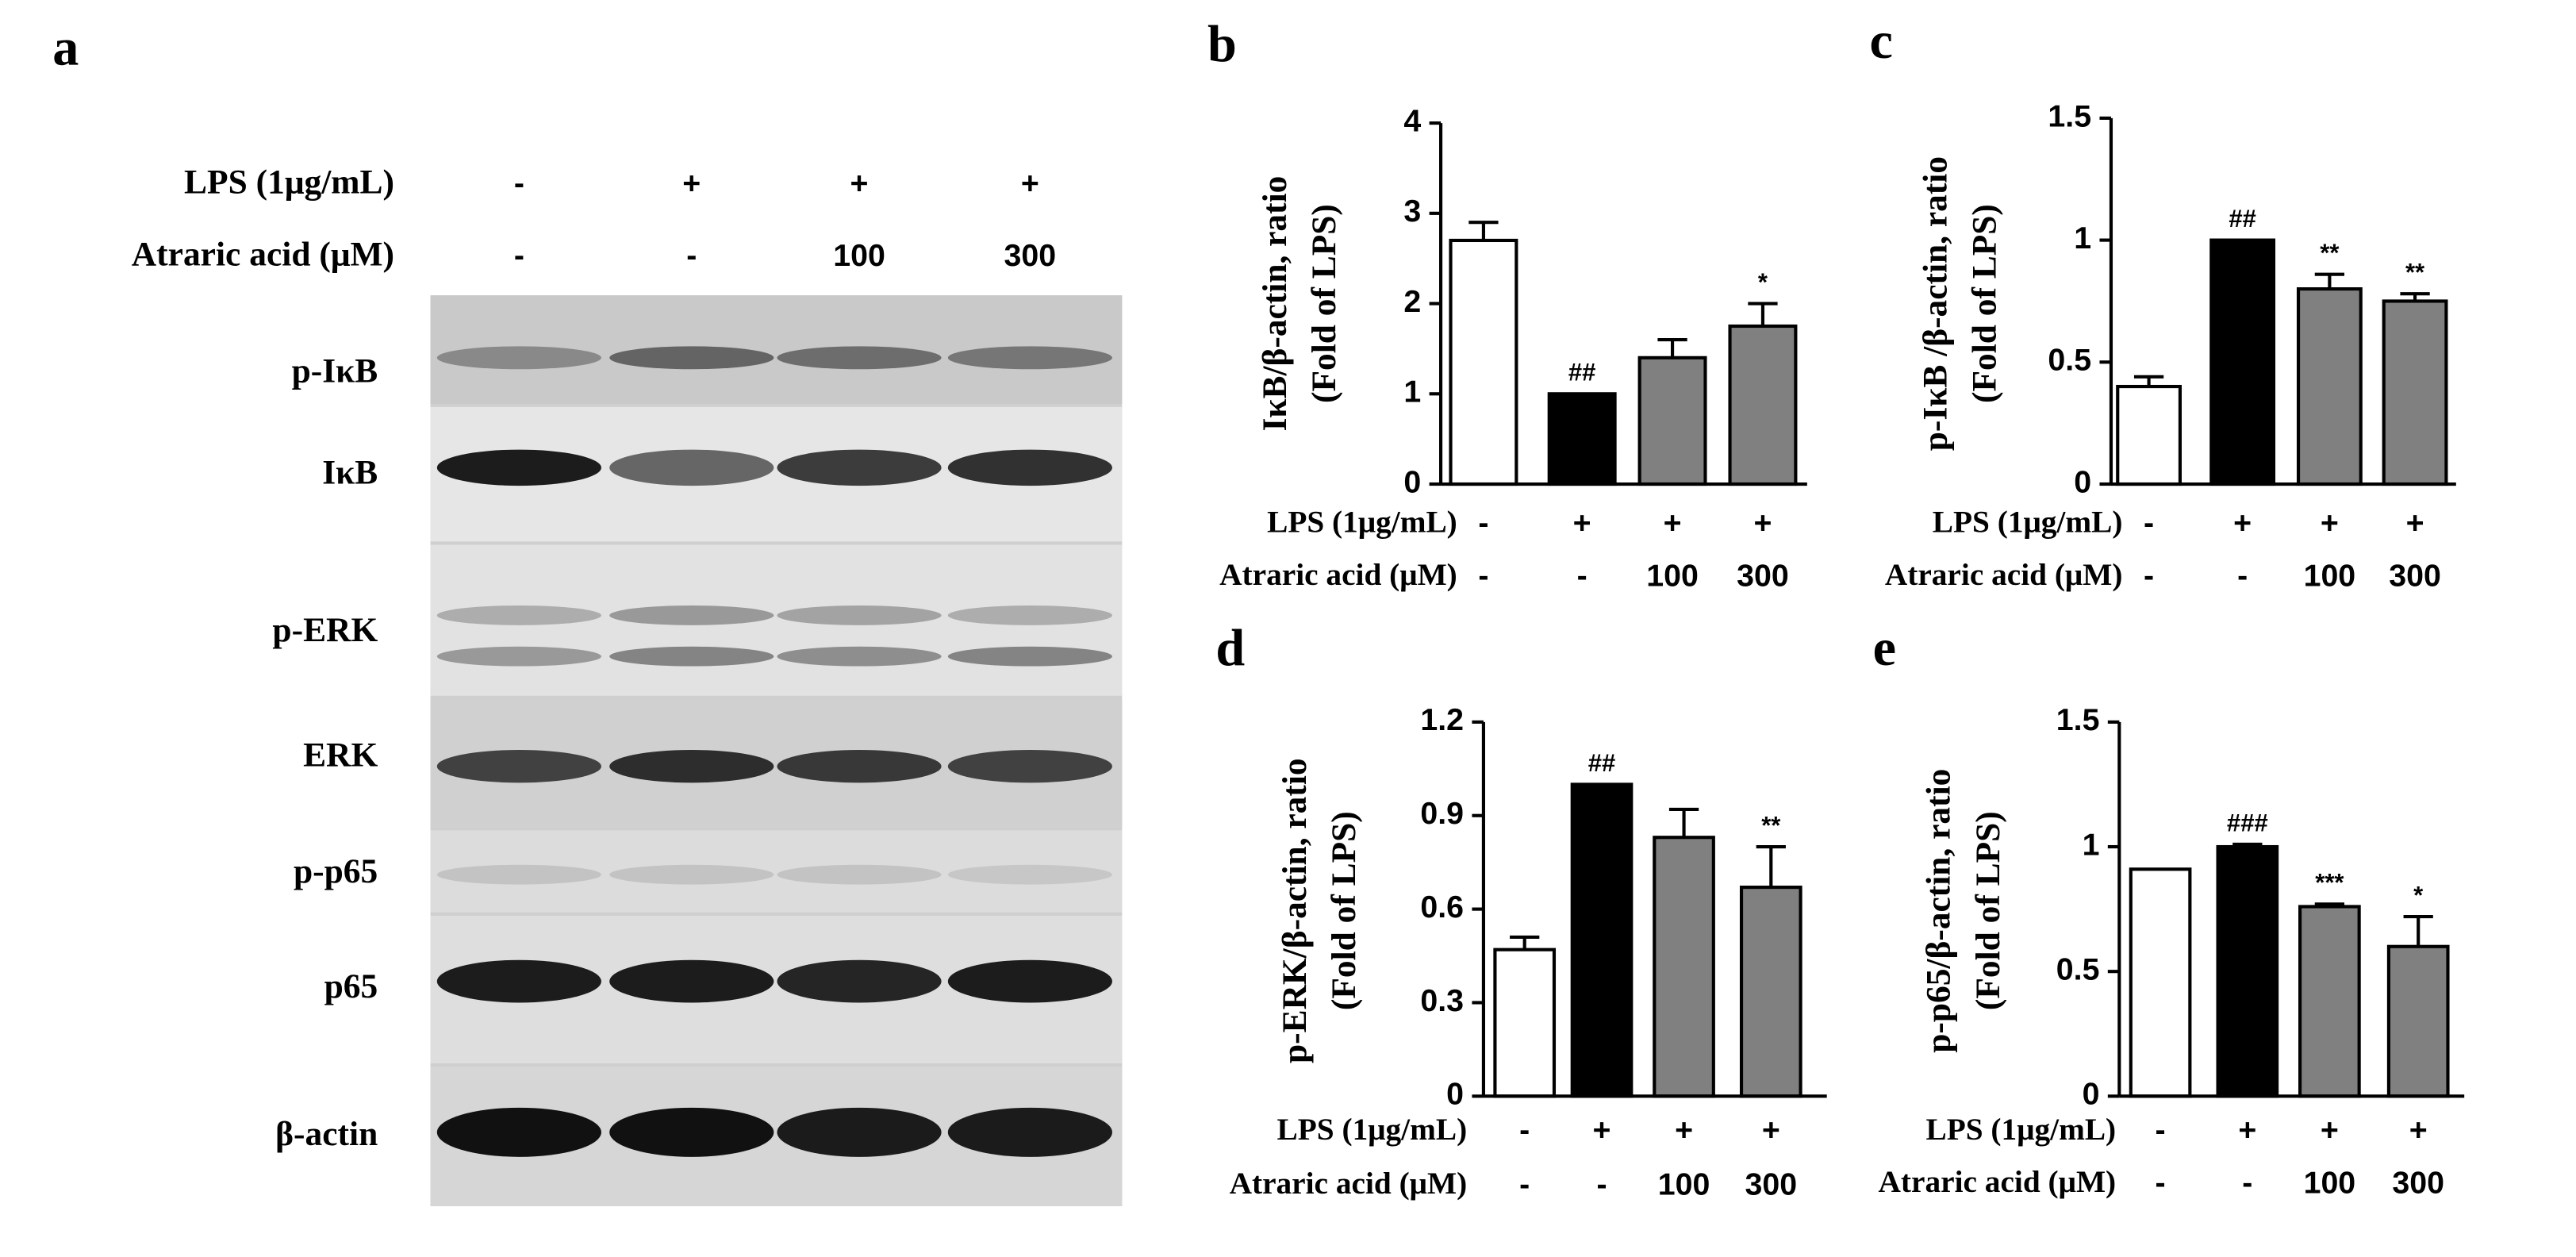 This screenshot has height=1257, width=2576. I want to click on y-axis-label: p-IκB /β-actin, ratio, so click(1935, 303).